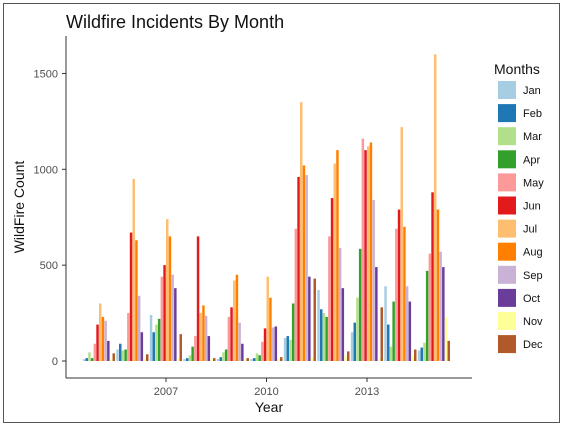 Image resolution: width=565 pixels, height=428 pixels. I want to click on bar-nov-2011, so click(312, 359).